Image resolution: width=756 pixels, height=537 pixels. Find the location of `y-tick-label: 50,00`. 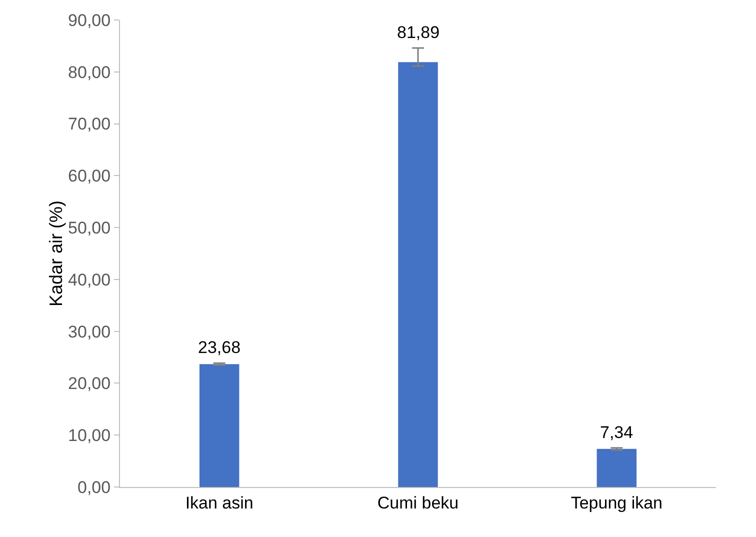

y-tick-label: 50,00 is located at coordinates (89, 228).